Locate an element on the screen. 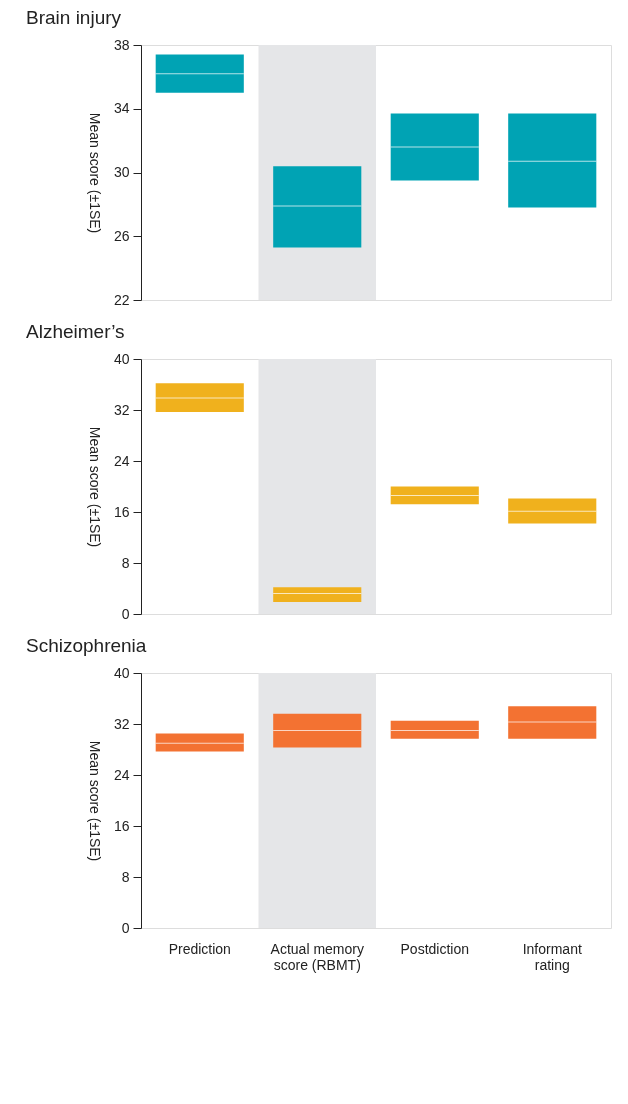 The width and height of the screenshot is (628, 1104). chart-title: Alzheimer’s is located at coordinates (75, 331).